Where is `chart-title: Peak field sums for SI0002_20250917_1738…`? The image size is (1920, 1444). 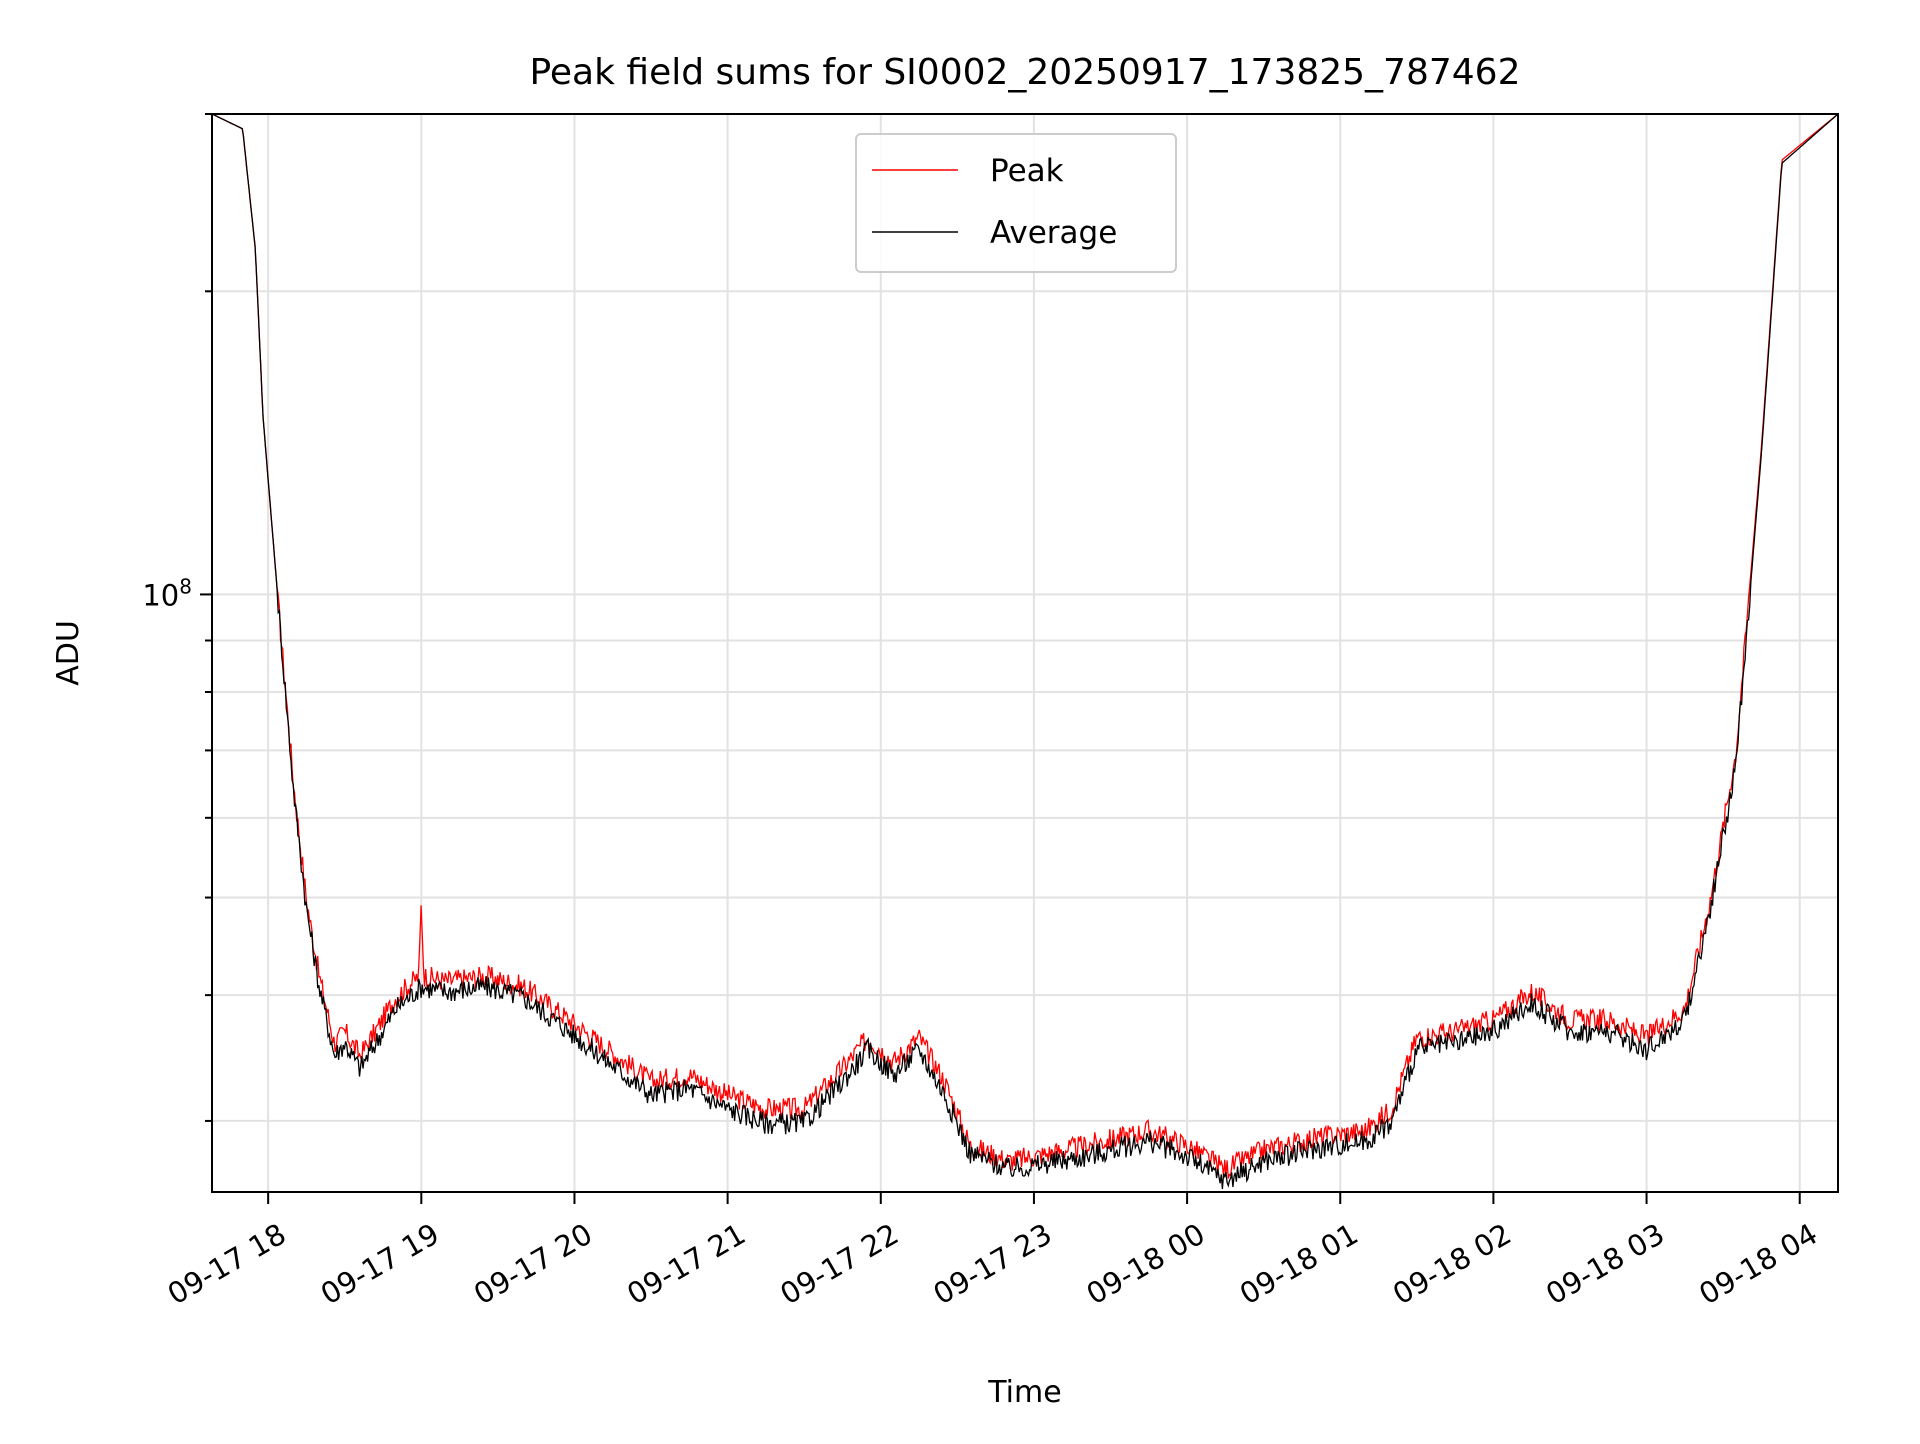 chart-title: Peak field sums for SI0002_20250917_1738… is located at coordinates (1024, 72).